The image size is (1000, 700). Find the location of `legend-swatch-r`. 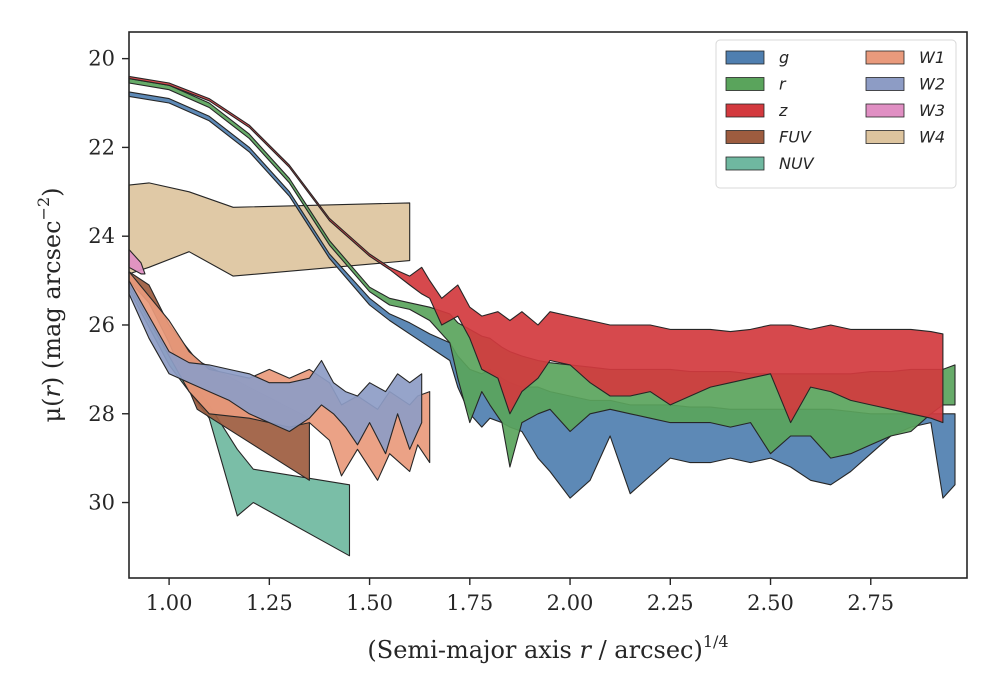

legend-swatch-r is located at coordinates (745, 84).